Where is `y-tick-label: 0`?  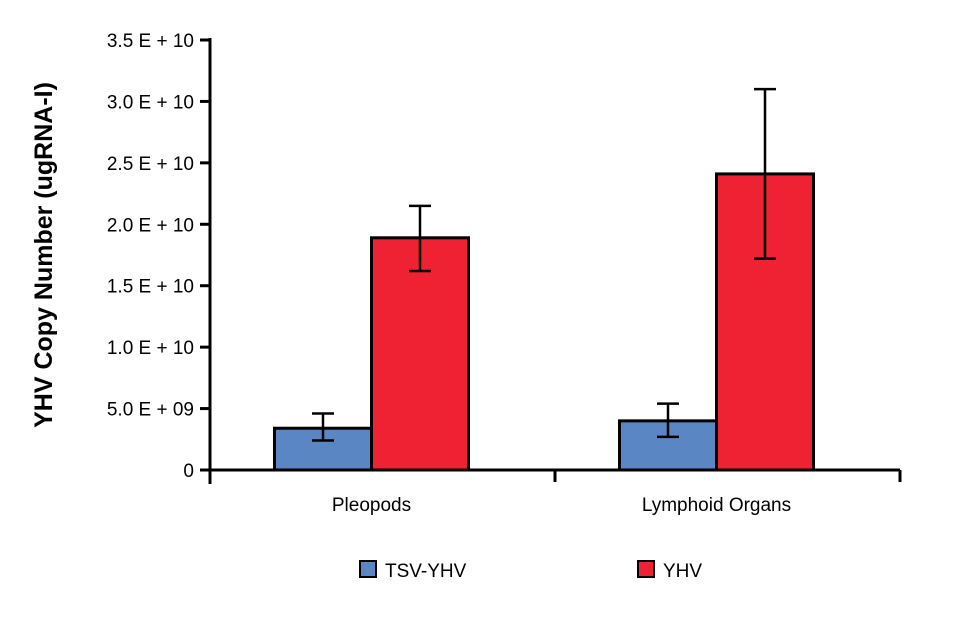 y-tick-label: 0 is located at coordinates (188, 471).